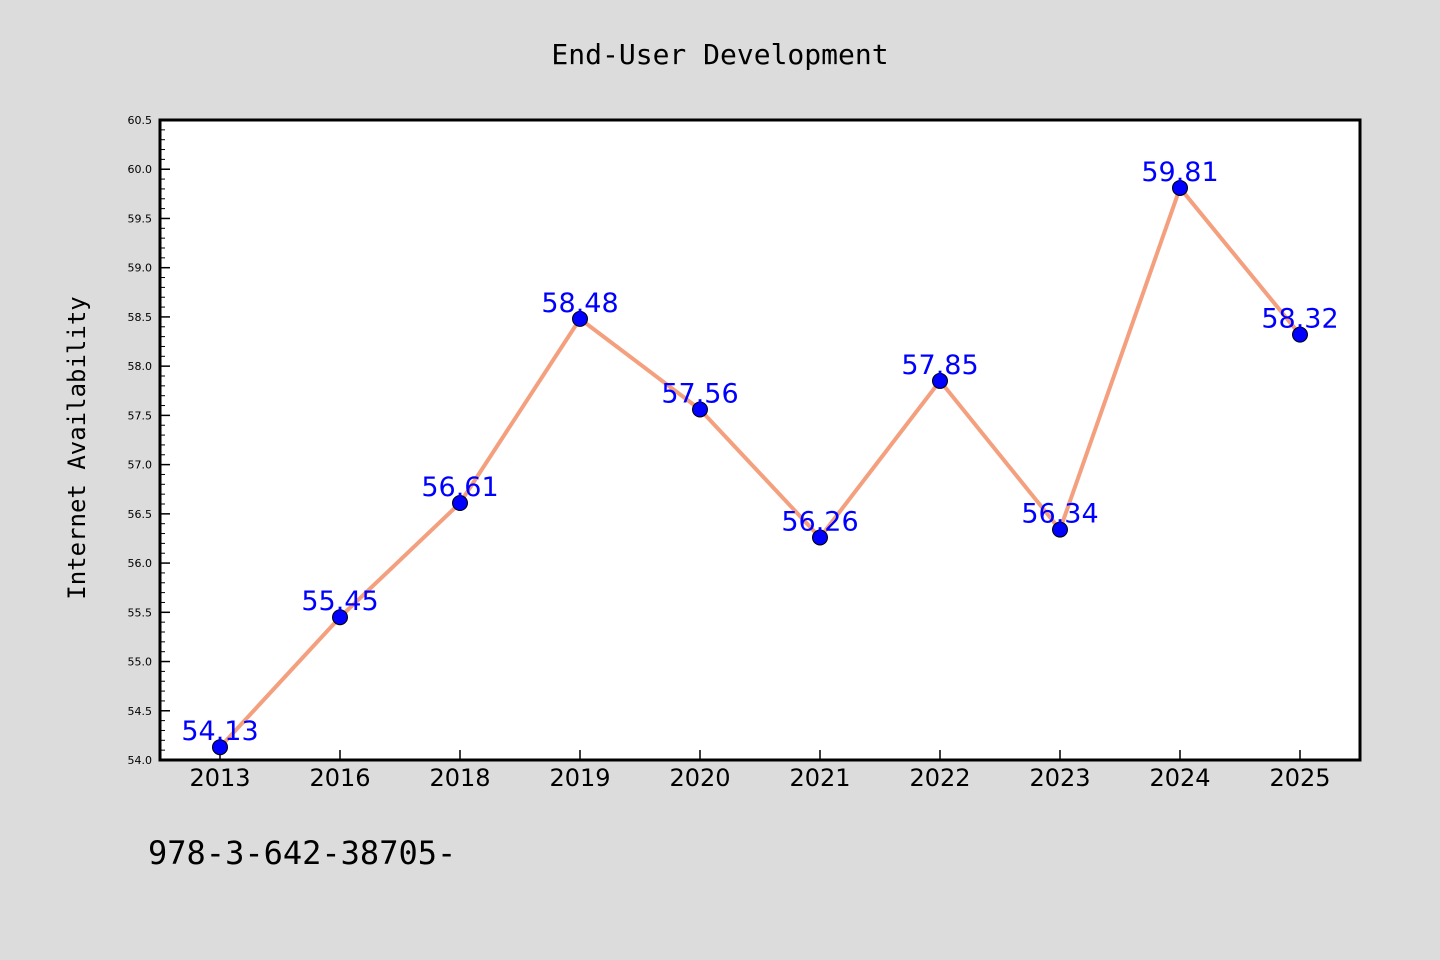  I want to click on x-tick-label: 2025, so click(1299, 778).